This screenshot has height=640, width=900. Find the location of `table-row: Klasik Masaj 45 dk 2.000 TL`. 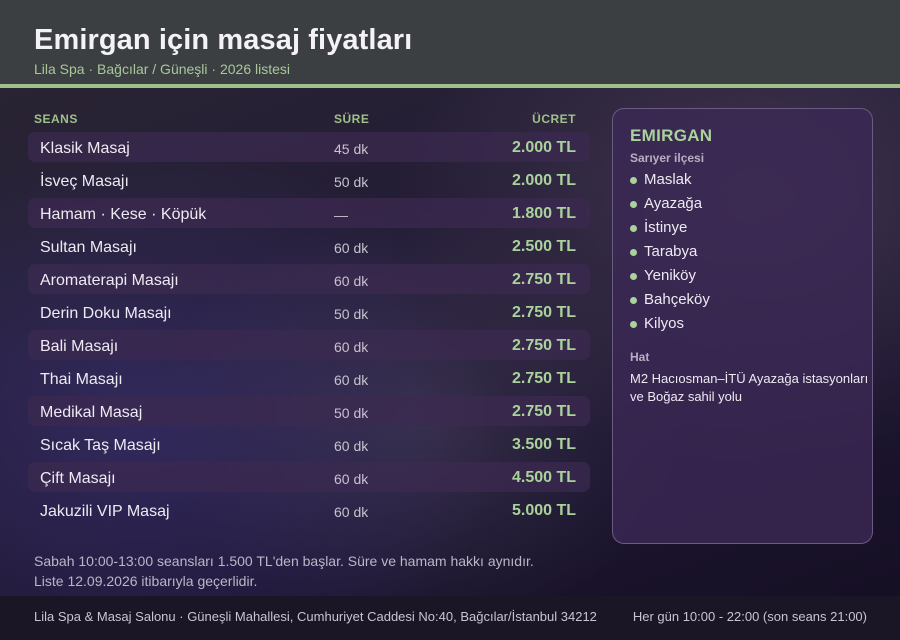

table-row: Klasik Masaj 45 dk 2.000 TL is located at coordinates (309, 147).